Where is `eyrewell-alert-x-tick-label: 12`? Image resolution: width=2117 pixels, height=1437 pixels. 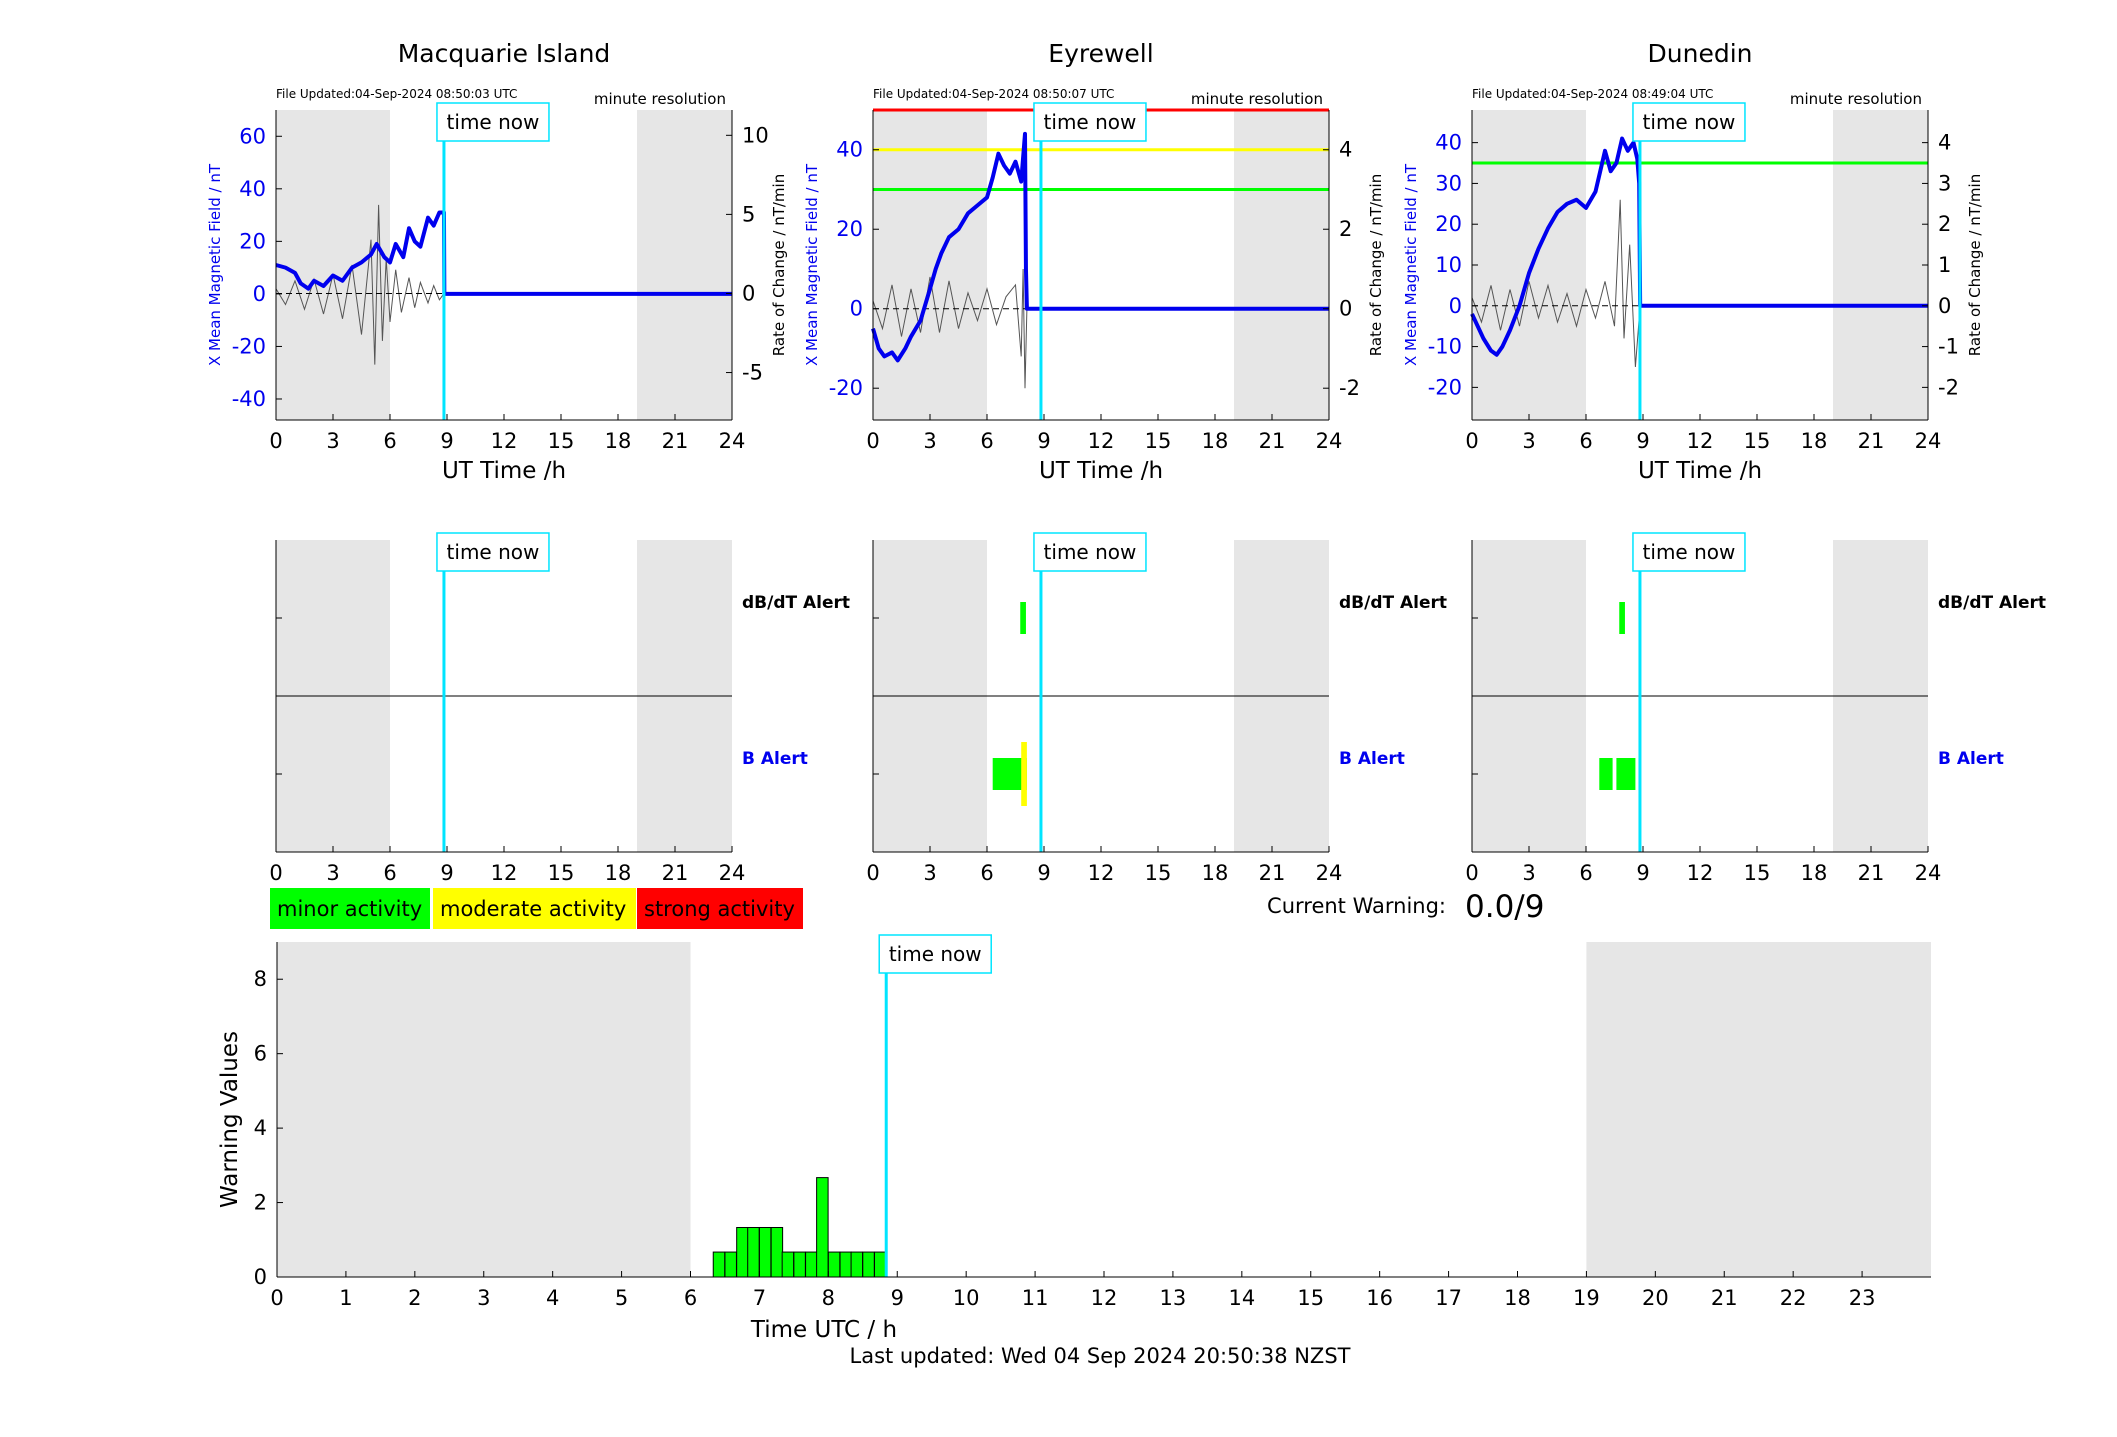 eyrewell-alert-x-tick-label: 12 is located at coordinates (1101, 873).